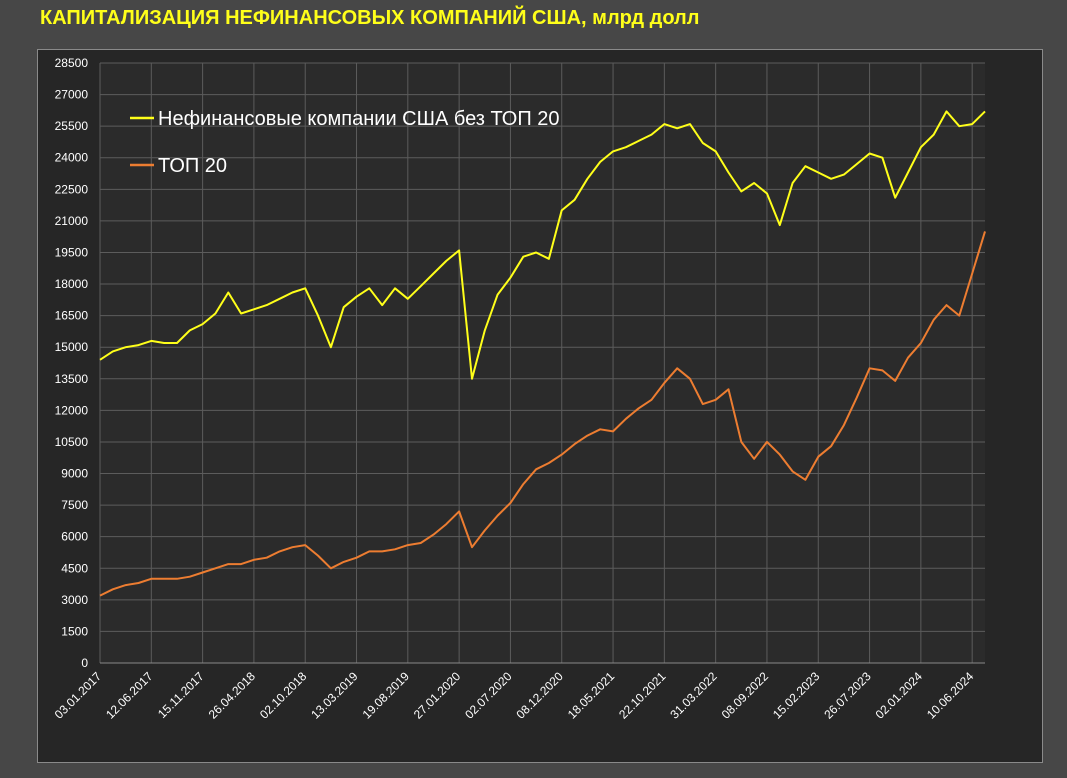 The width and height of the screenshot is (1067, 778). What do you see at coordinates (74, 568) in the screenshot?
I see `y-tick-label: 4500` at bounding box center [74, 568].